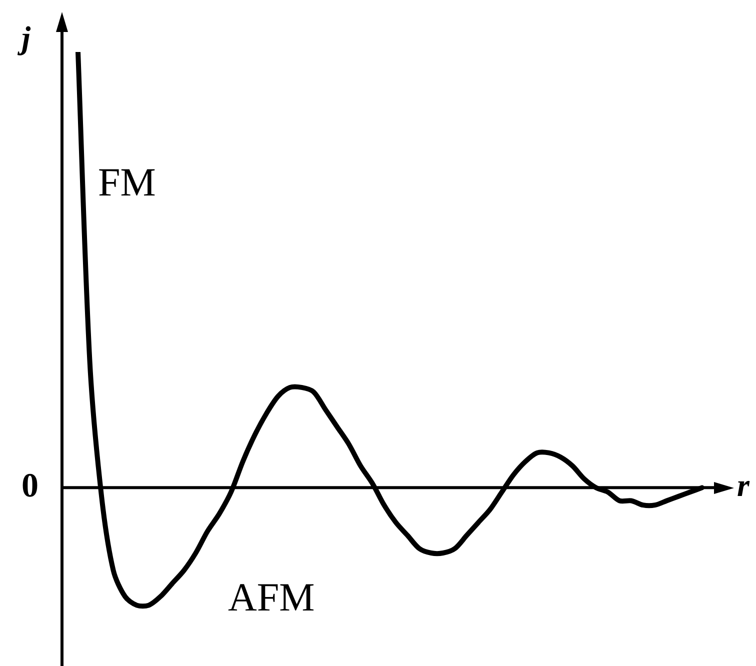 The image size is (756, 666). I want to click on annotation: AFM, so click(271, 597).